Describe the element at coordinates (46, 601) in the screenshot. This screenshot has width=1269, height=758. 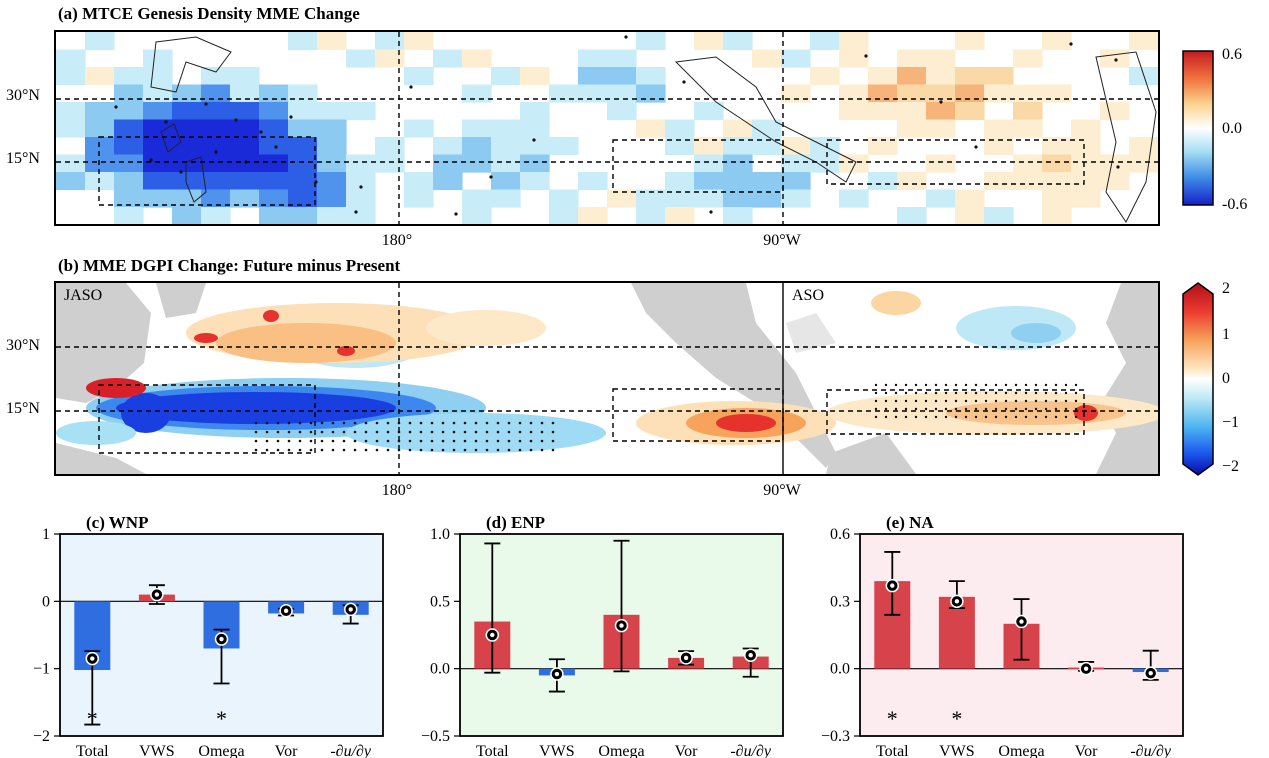
I see `wnp-ytick-label: 0` at that location.